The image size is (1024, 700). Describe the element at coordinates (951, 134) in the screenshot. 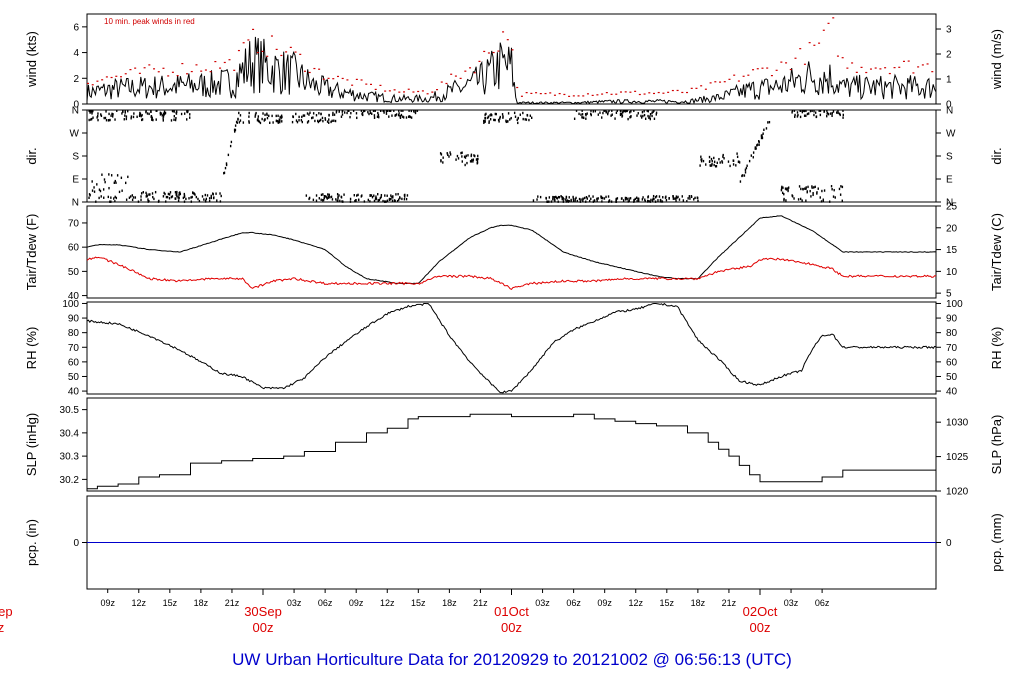

I see `y-tick-label-right: W` at that location.